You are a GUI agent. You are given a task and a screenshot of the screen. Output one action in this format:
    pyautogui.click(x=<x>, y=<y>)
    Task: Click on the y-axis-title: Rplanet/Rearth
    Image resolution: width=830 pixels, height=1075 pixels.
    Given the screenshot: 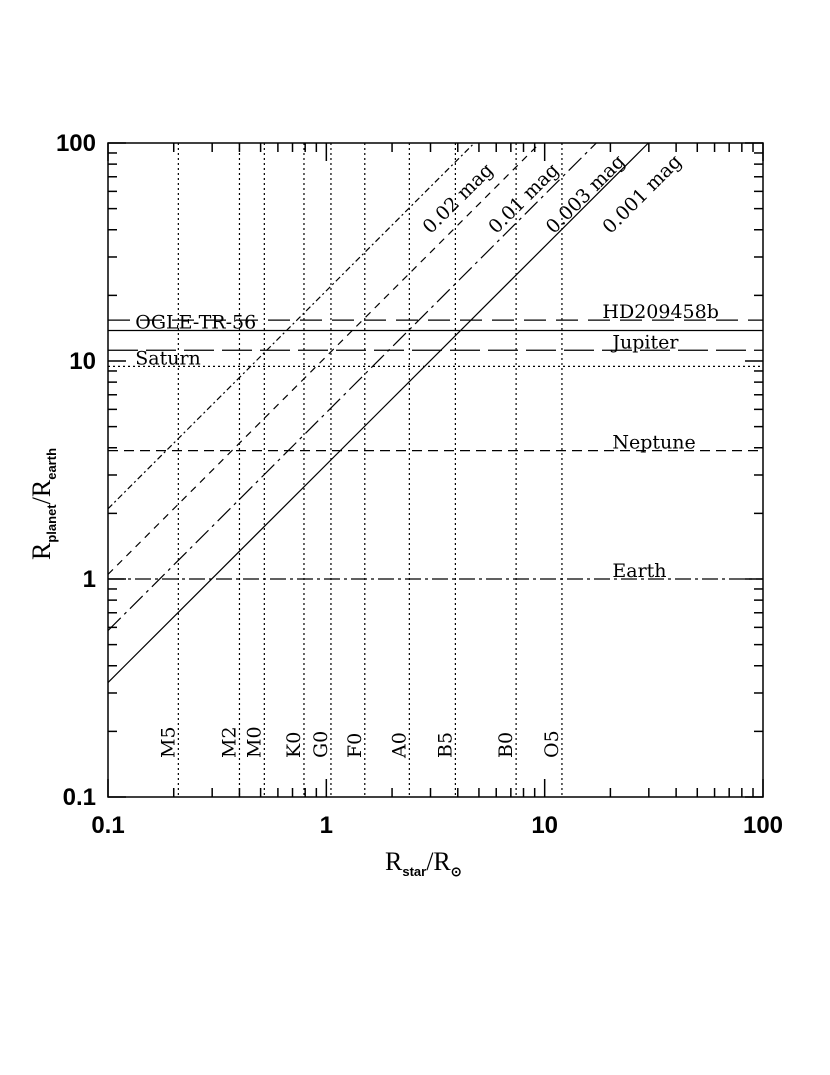 What is the action you would take?
    pyautogui.click(x=43, y=504)
    